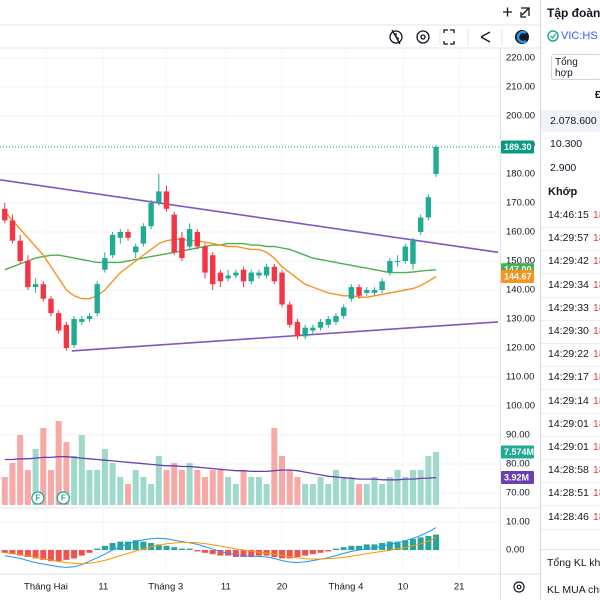  What do you see at coordinates (220, 468) in the screenshot?
I see `volume-ma-line` at bounding box center [220, 468].